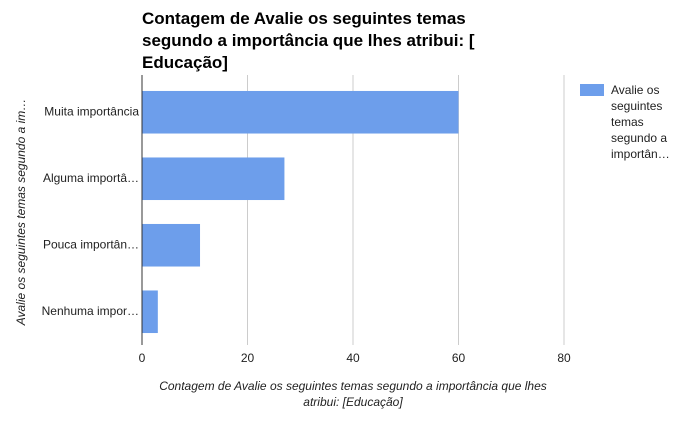  Describe the element at coordinates (592, 90) in the screenshot. I see `legend-swatch` at that location.